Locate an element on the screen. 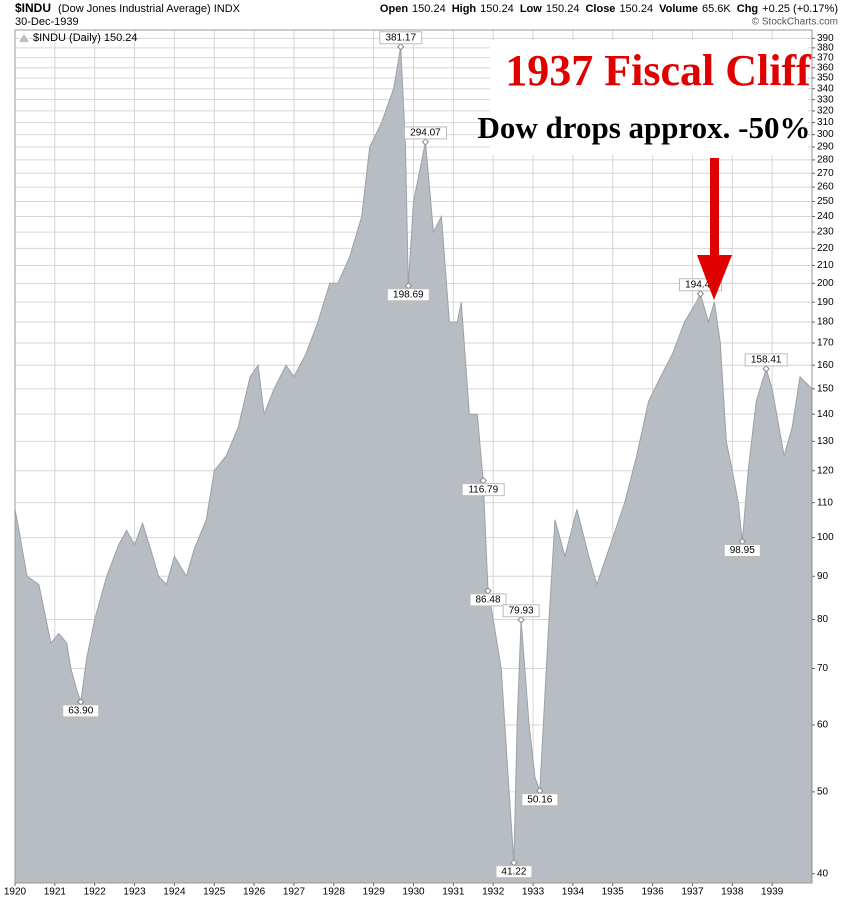 The image size is (850, 905). x-tick-label: 1937 is located at coordinates (692, 892).